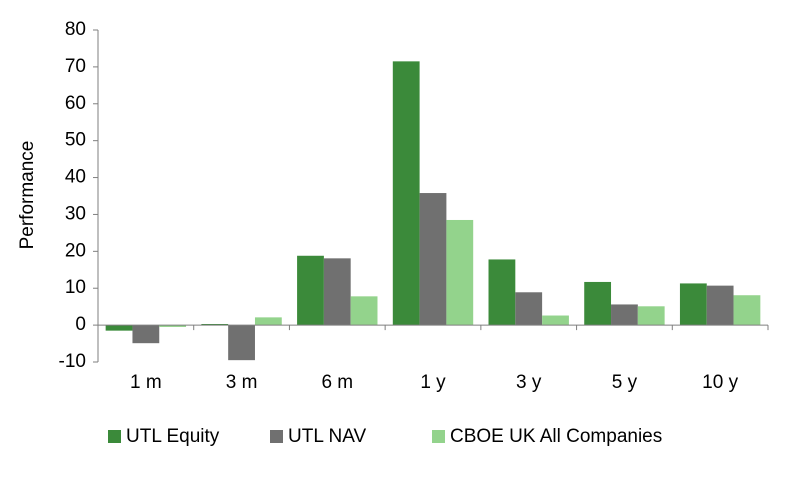 The width and height of the screenshot is (800, 482). I want to click on y-tick-label: 40, so click(75, 177).